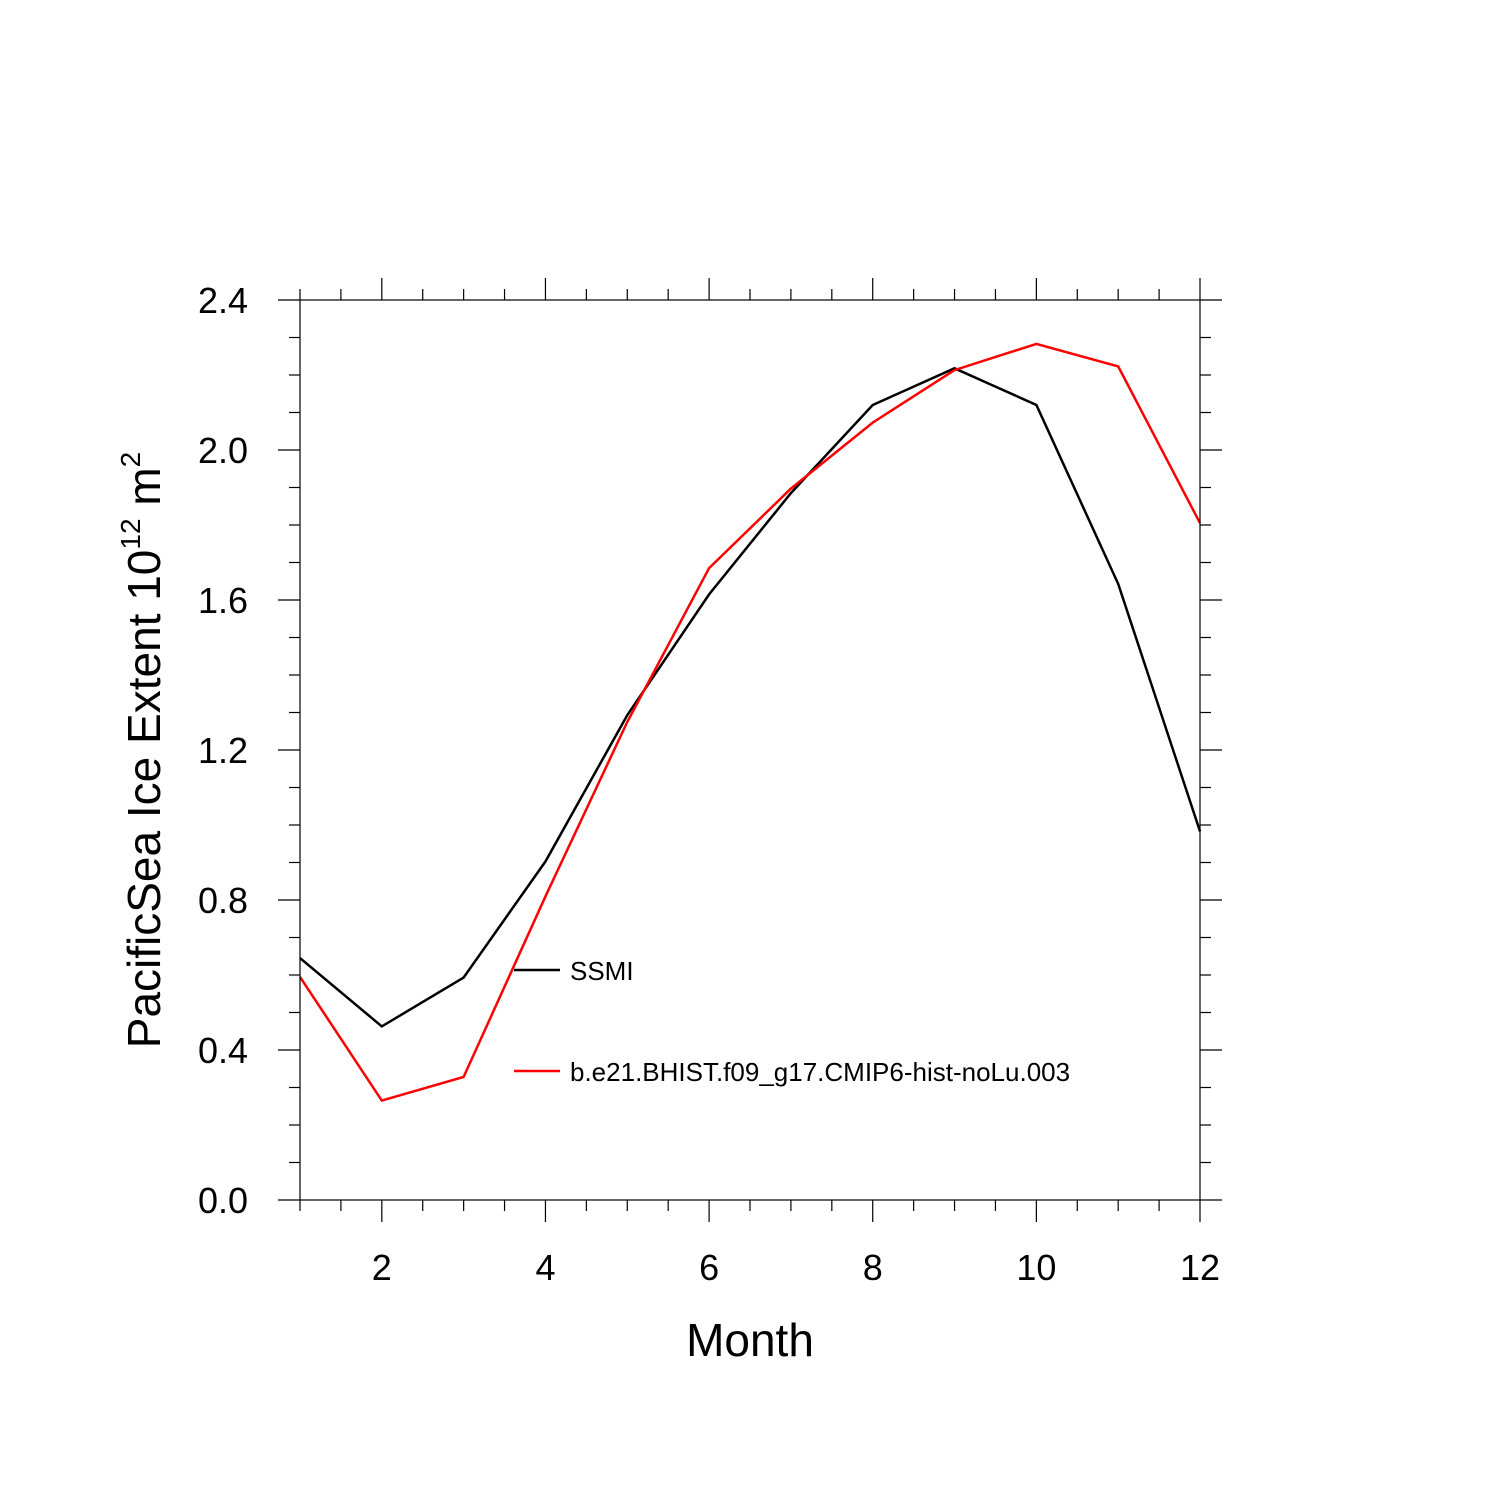 The image size is (1500, 1500). Describe the element at coordinates (750, 1340) in the screenshot. I see `x-axis-title: Month` at that location.